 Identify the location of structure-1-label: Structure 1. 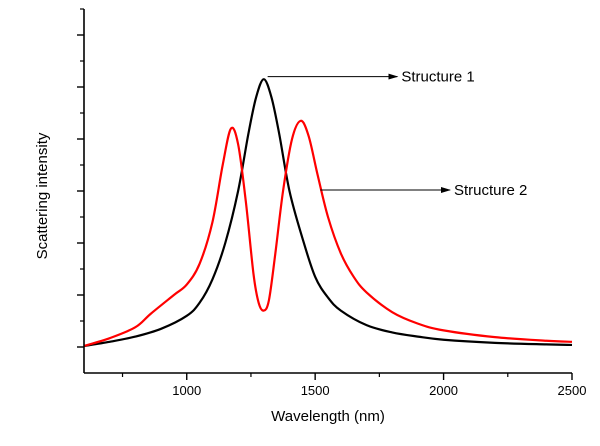
(437, 77).